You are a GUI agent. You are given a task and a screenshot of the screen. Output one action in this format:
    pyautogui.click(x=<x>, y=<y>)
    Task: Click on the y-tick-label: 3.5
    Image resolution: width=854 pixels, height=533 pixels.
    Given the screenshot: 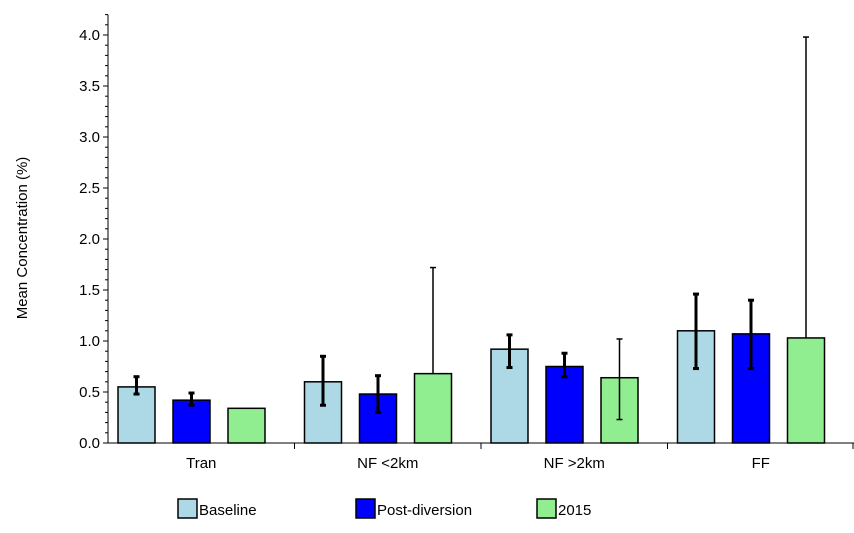 What is the action you would take?
    pyautogui.click(x=89, y=86)
    